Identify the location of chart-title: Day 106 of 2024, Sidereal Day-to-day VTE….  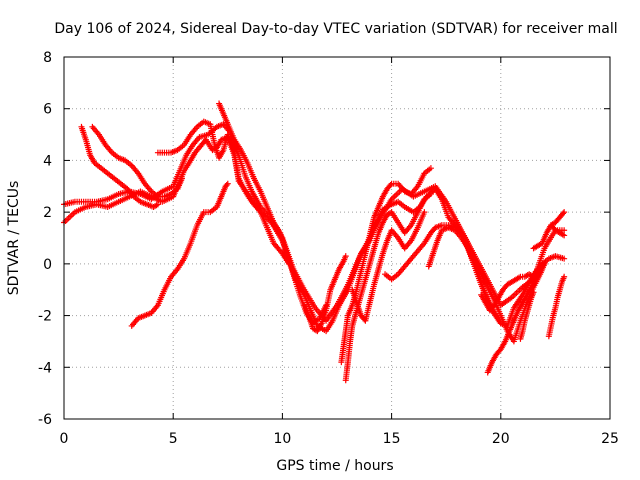
(335, 29).